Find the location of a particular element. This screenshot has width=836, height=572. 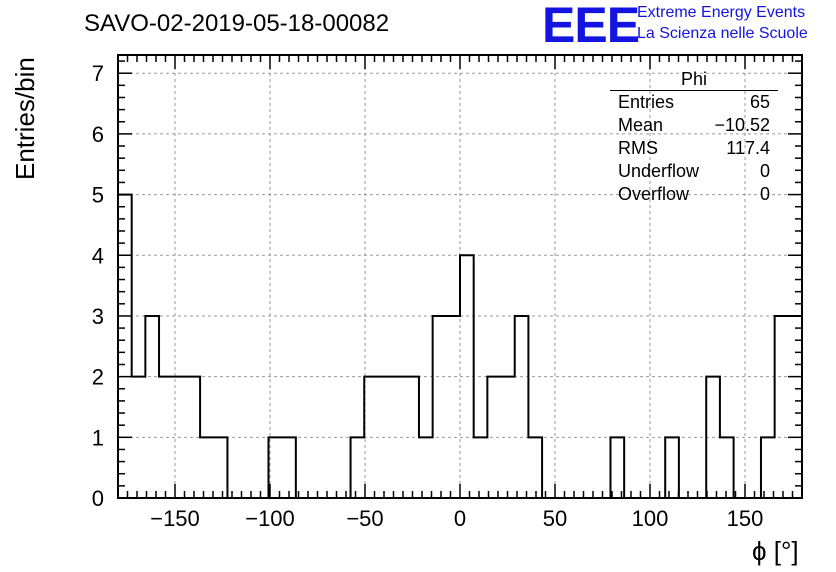

x-tick-label: −50 is located at coordinates (364, 518).